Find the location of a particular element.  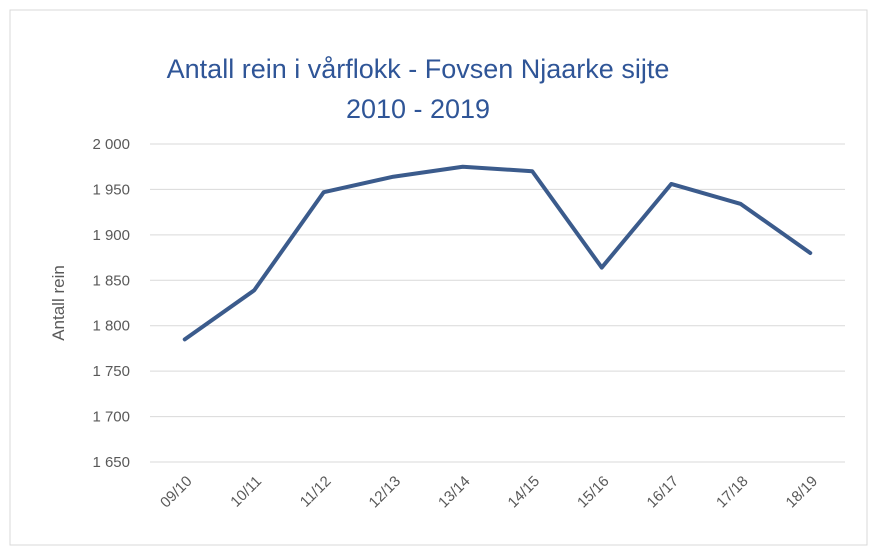

y-tick-label: 1 800 is located at coordinates (111, 326).